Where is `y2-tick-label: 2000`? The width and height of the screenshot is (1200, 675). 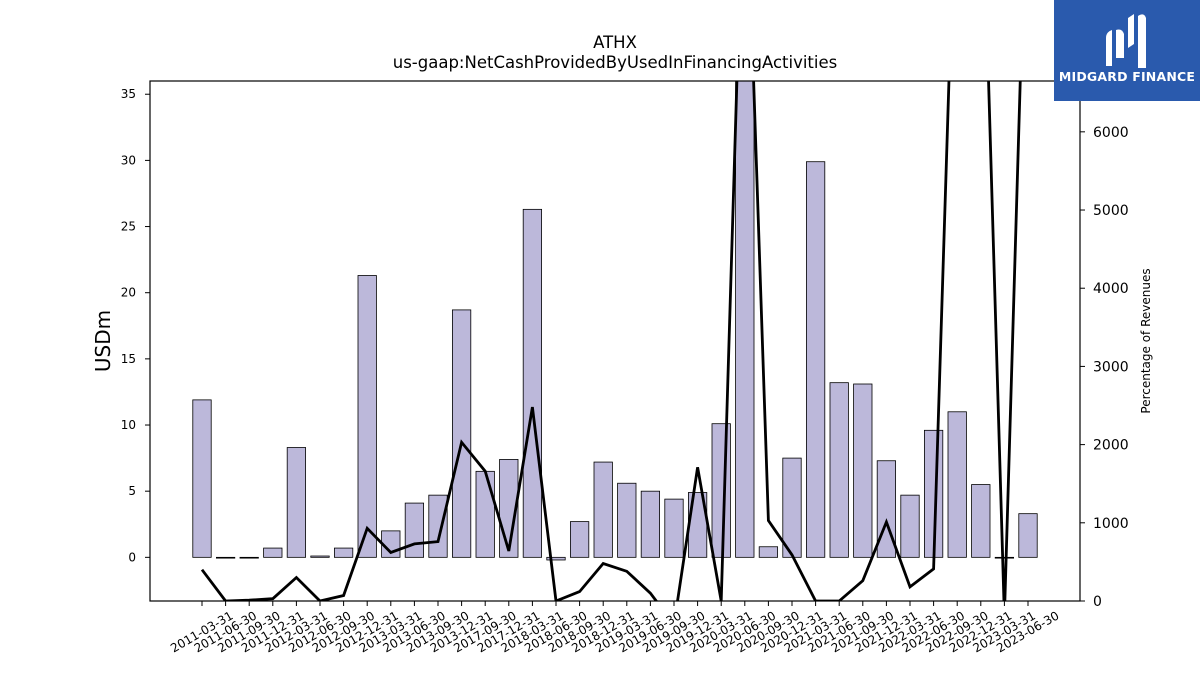 y2-tick-label: 2000 is located at coordinates (1111, 446).